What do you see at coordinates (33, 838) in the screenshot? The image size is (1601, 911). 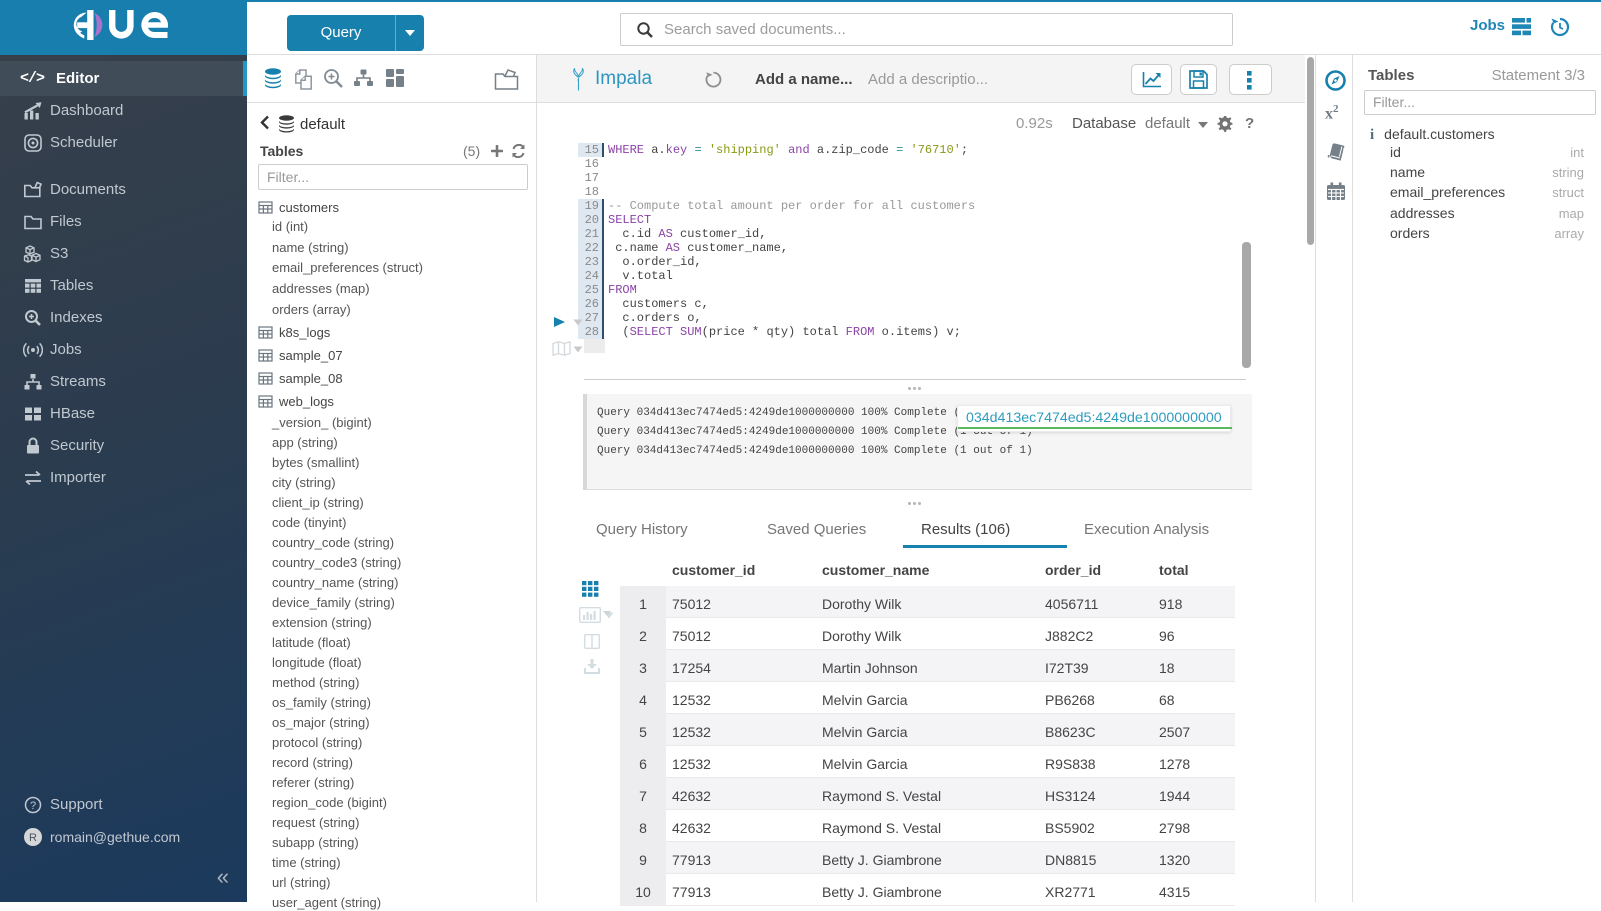 I see `svg-text: R` at bounding box center [33, 838].